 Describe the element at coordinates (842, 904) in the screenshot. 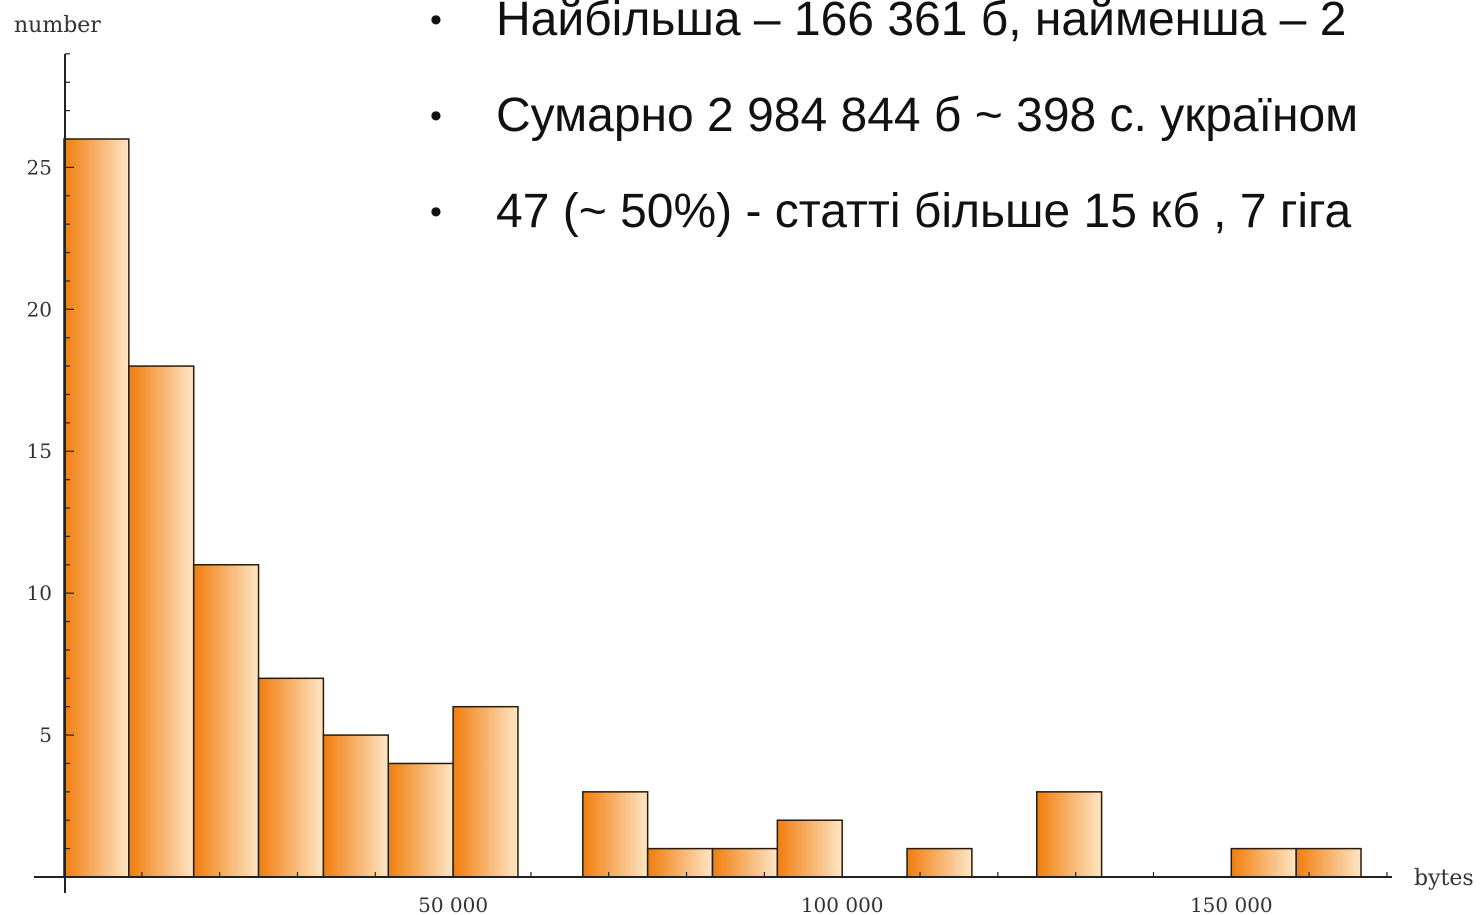

I see `x-tick-label: 100 000` at that location.